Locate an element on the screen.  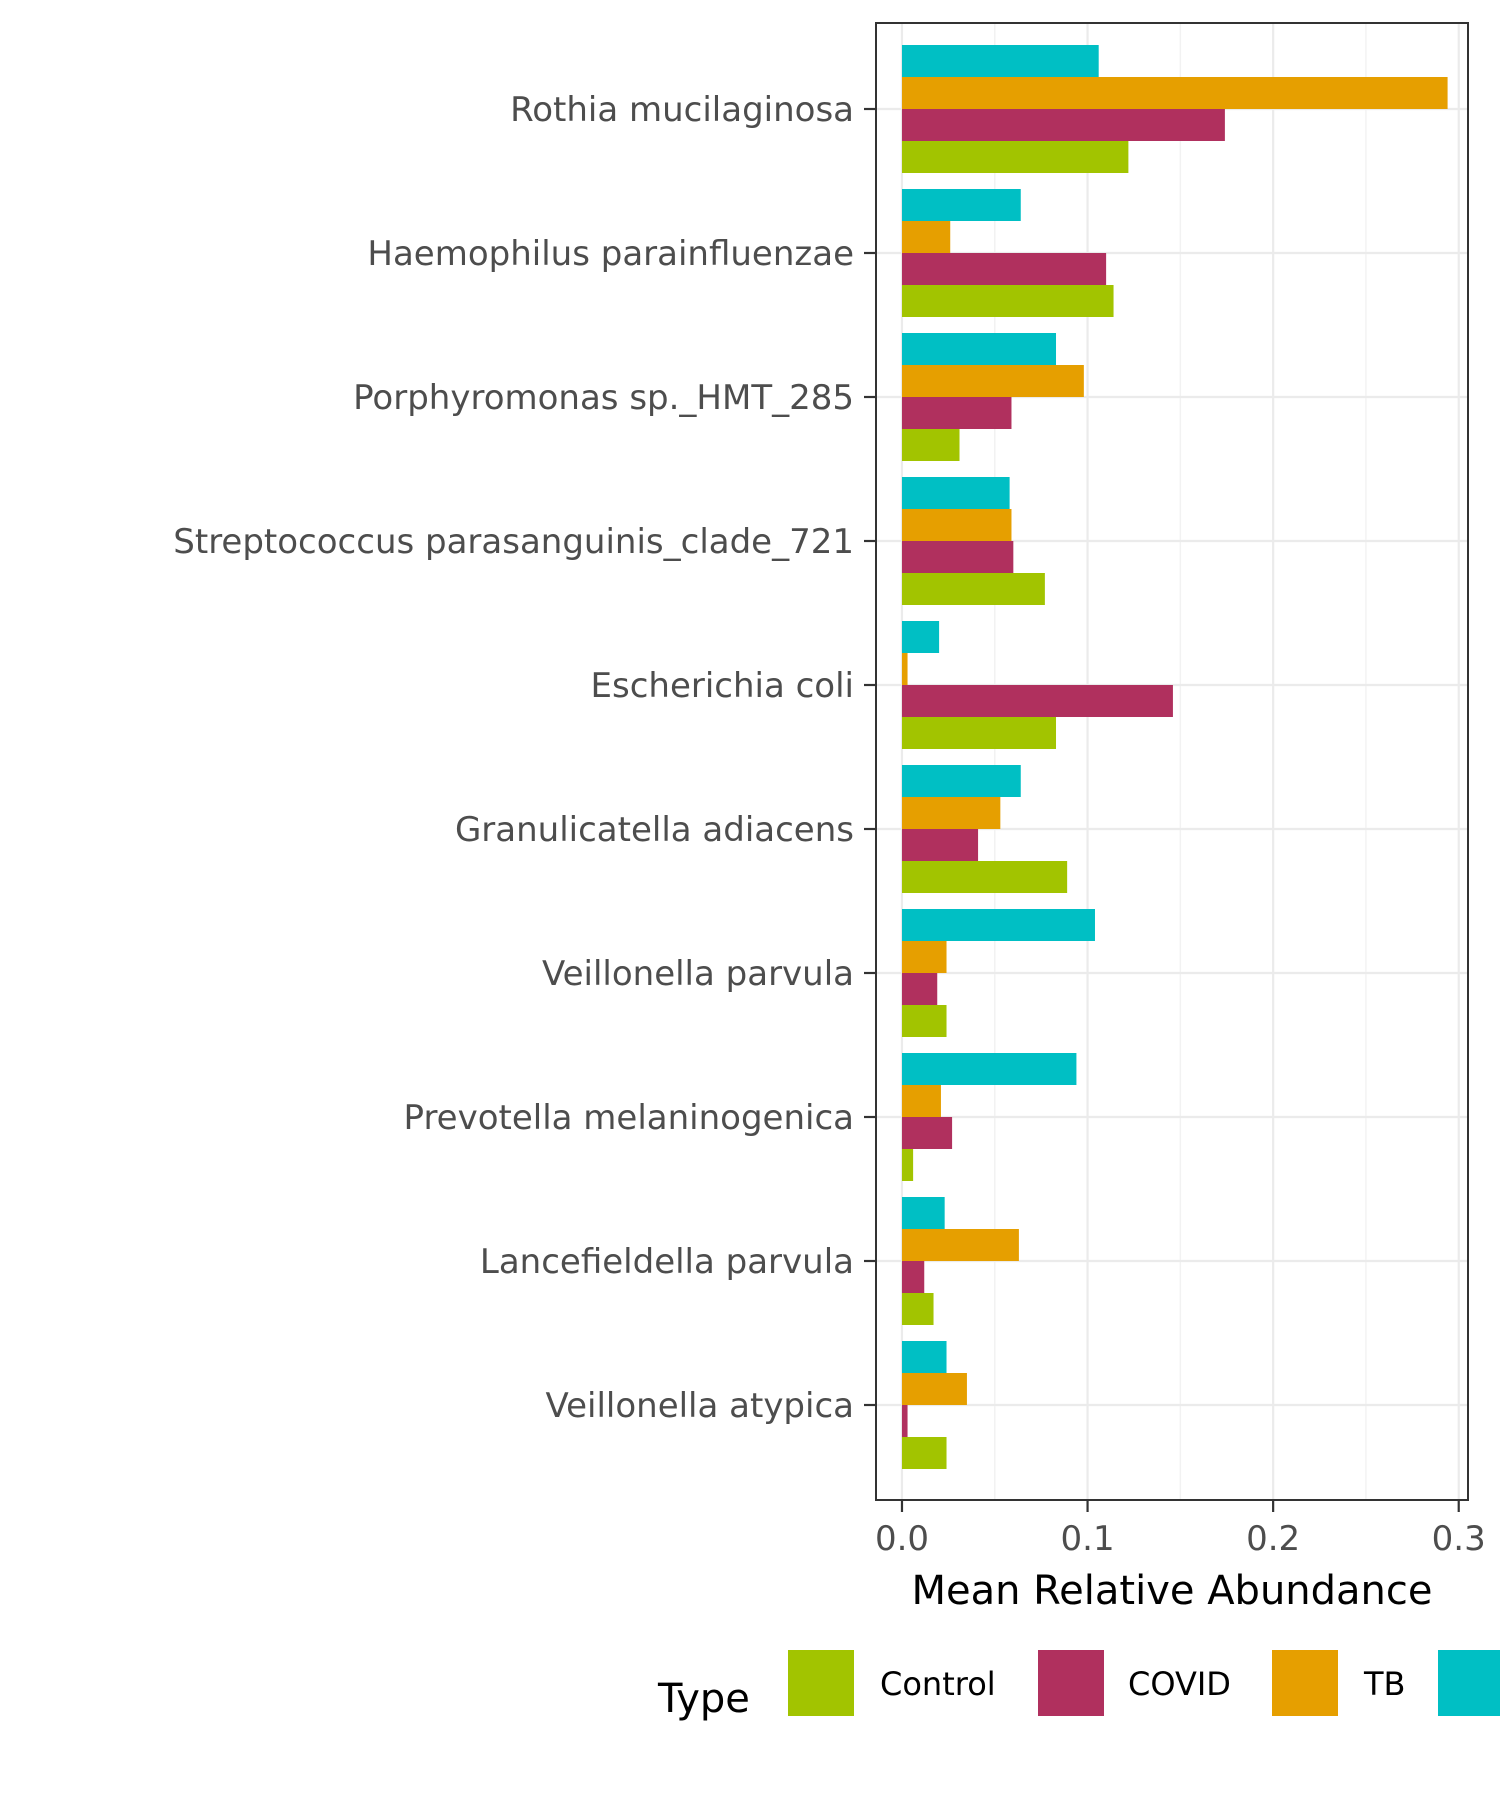
legend-key-tb is located at coordinates (1305, 1683).